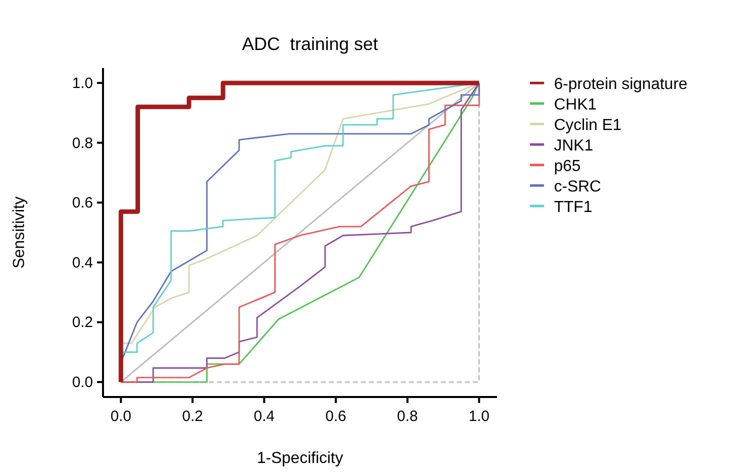 This screenshot has height=476, width=732. I want to click on chart-title: ADC training set, so click(310, 44).